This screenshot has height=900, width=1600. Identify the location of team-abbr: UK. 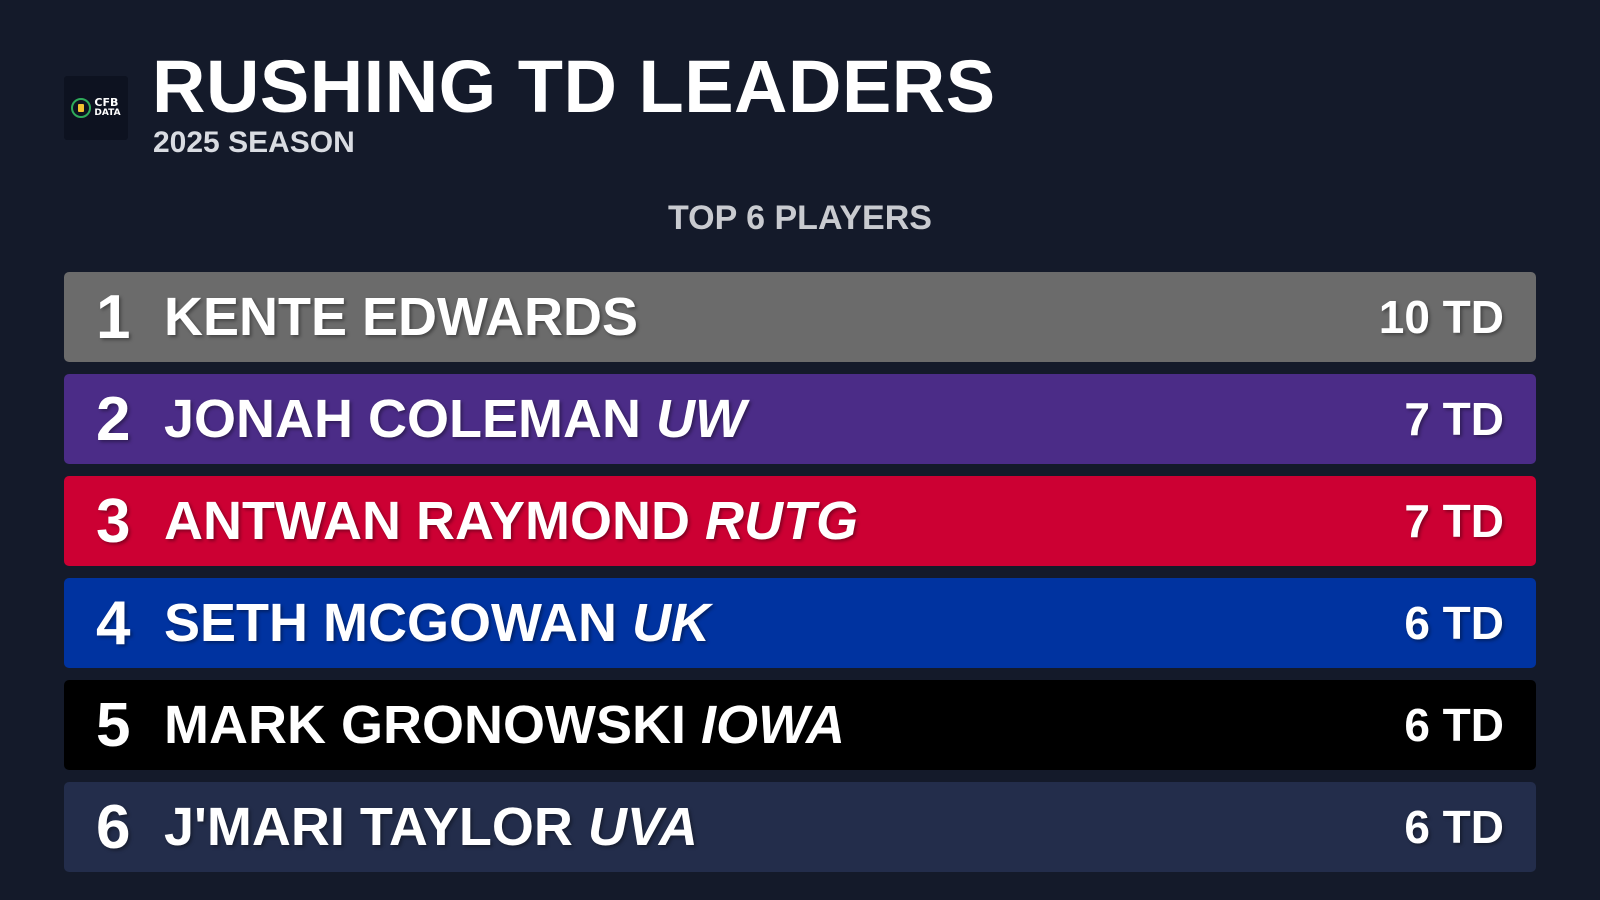
(671, 623).